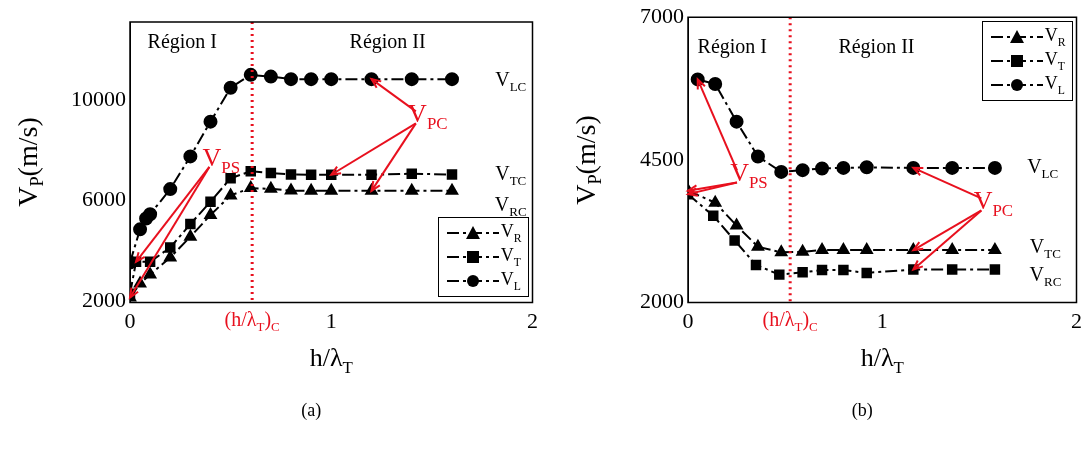  What do you see at coordinates (311, 410) in the screenshot?
I see `text: (a)` at bounding box center [311, 410].